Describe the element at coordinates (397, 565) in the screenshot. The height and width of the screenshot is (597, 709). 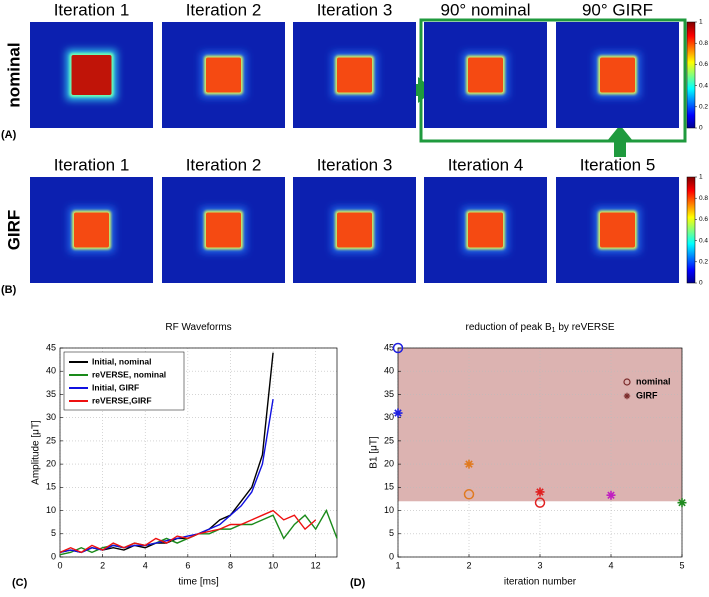
I see `x-tick-label: 1` at that location.